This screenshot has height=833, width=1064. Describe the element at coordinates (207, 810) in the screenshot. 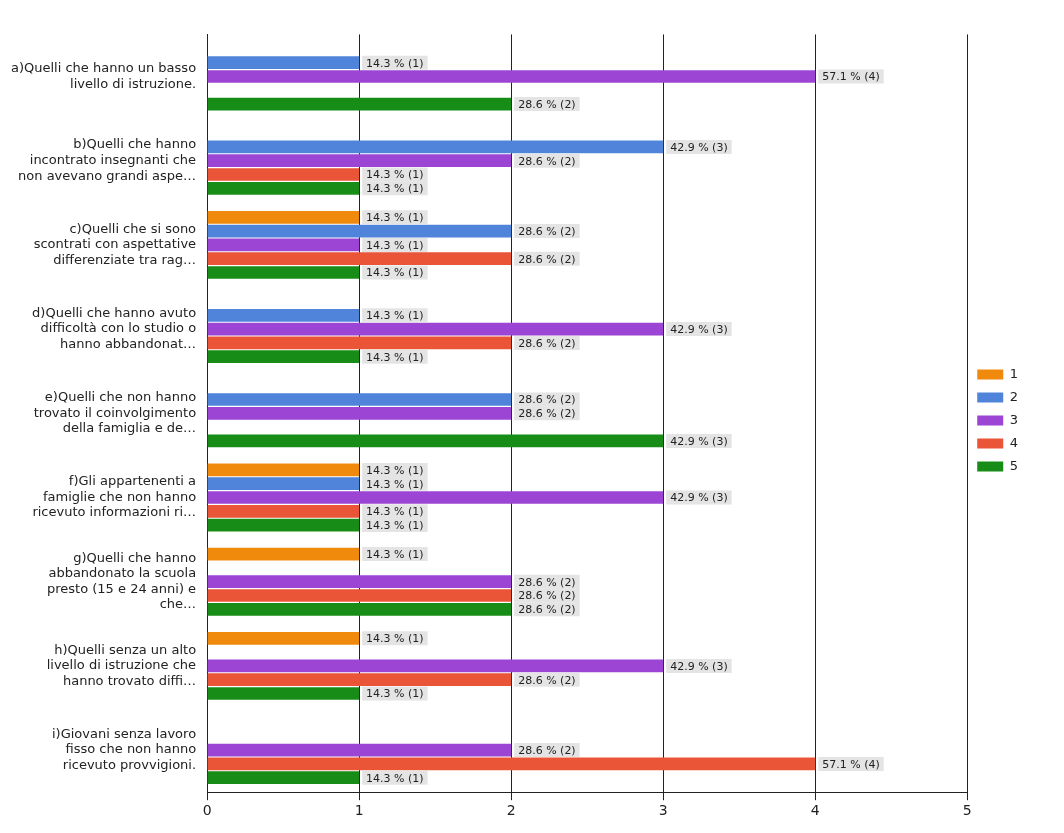

I see `x-tick-label: 0` at that location.